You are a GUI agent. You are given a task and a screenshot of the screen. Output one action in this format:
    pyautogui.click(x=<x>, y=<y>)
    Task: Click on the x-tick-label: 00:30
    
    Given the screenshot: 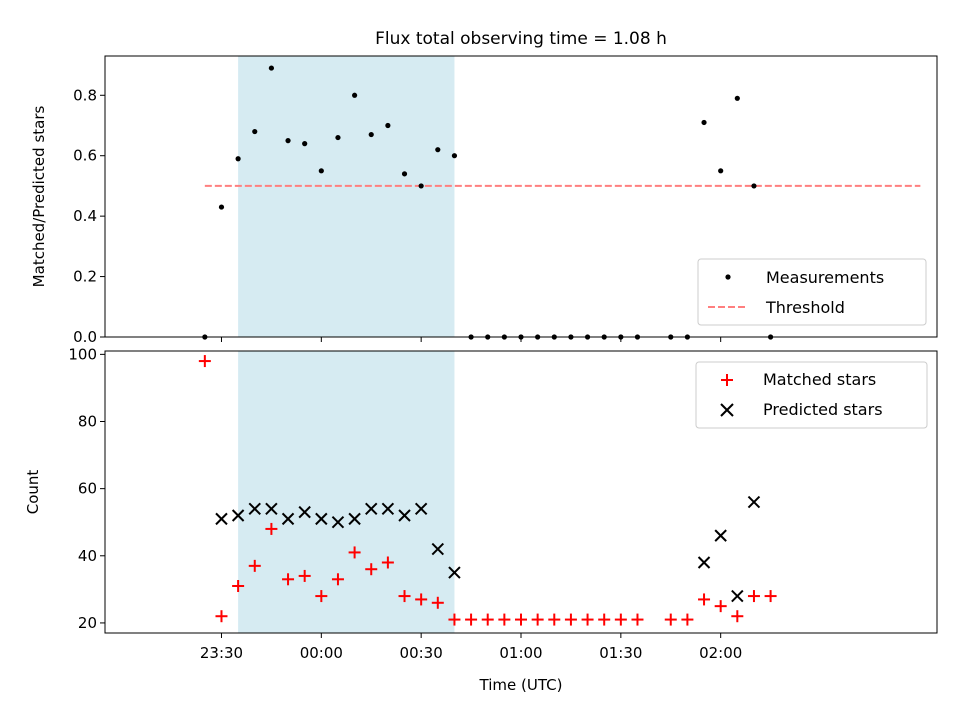 What is the action you would take?
    pyautogui.click(x=421, y=653)
    